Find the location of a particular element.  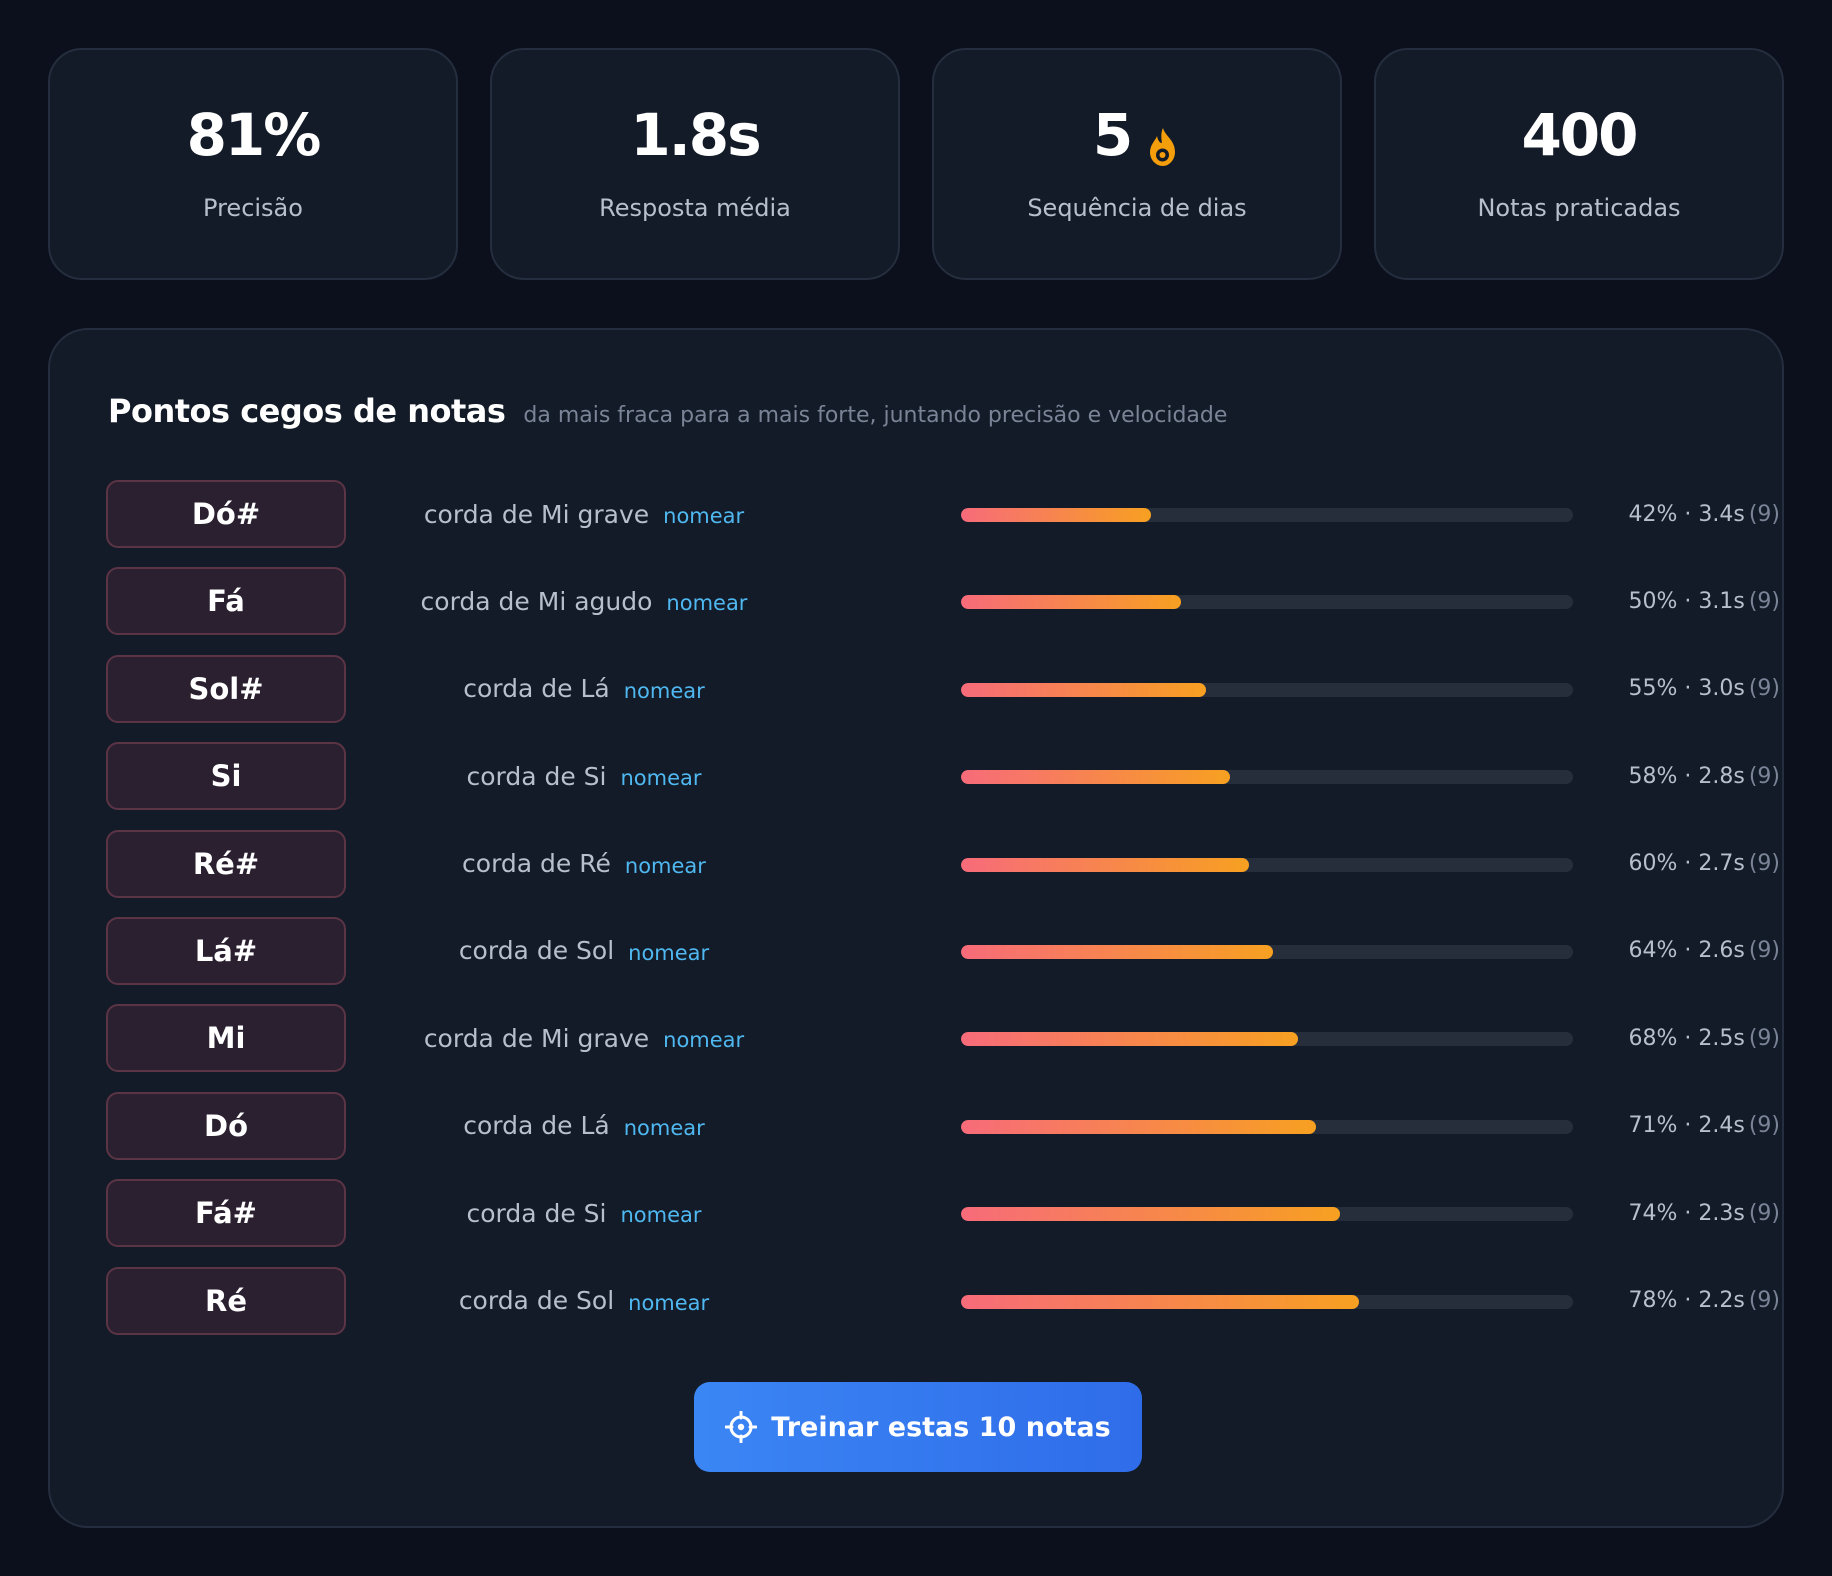

stat-value: 1.8s is located at coordinates (695, 135).